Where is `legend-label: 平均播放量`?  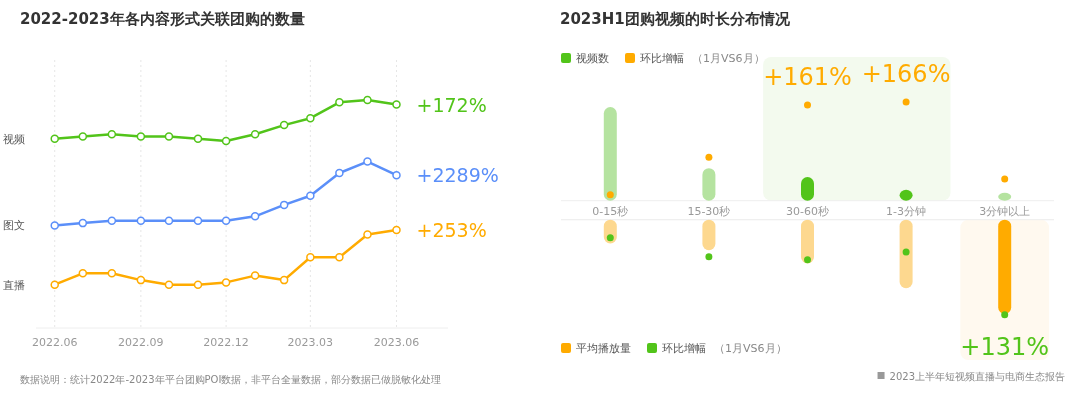
legend-label: 平均播放量 is located at coordinates (603, 348).